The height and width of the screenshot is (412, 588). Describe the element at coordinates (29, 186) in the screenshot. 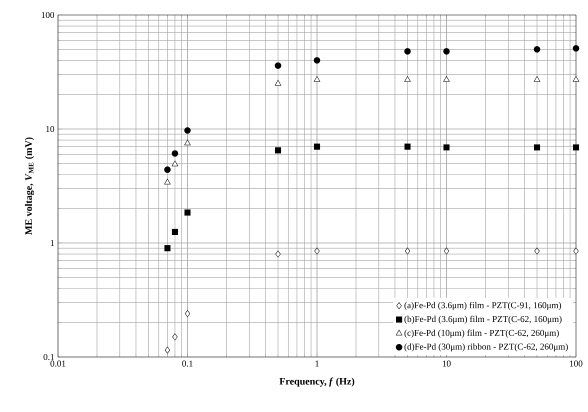

I see `text: ME voltage, V$_{ME}$ (mV)` at that location.